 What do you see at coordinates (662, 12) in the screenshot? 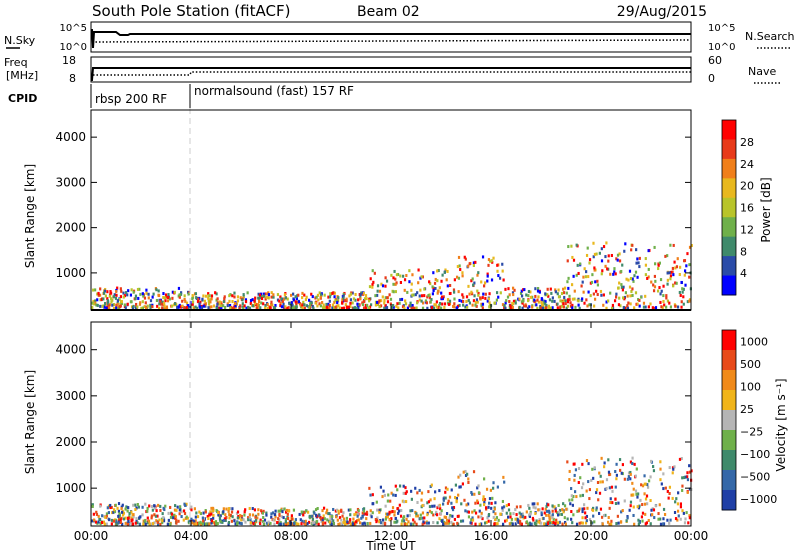
I see `date-label: 29/Aug/2015` at bounding box center [662, 12].